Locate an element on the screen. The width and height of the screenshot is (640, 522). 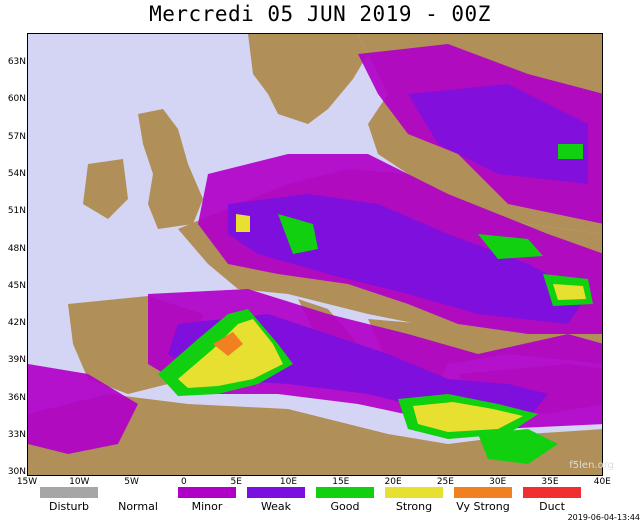
legend-label: Weak is located at coordinates (276, 506).